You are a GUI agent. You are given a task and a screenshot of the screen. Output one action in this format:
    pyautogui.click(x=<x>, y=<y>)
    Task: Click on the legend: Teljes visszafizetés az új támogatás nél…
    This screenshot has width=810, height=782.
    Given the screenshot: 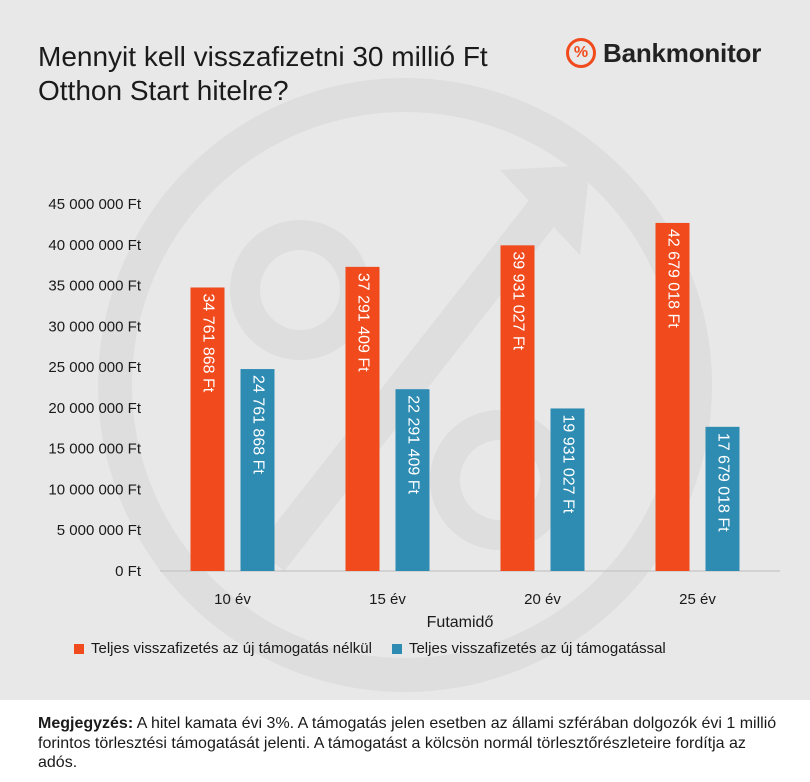 What is the action you would take?
    pyautogui.click(x=370, y=648)
    